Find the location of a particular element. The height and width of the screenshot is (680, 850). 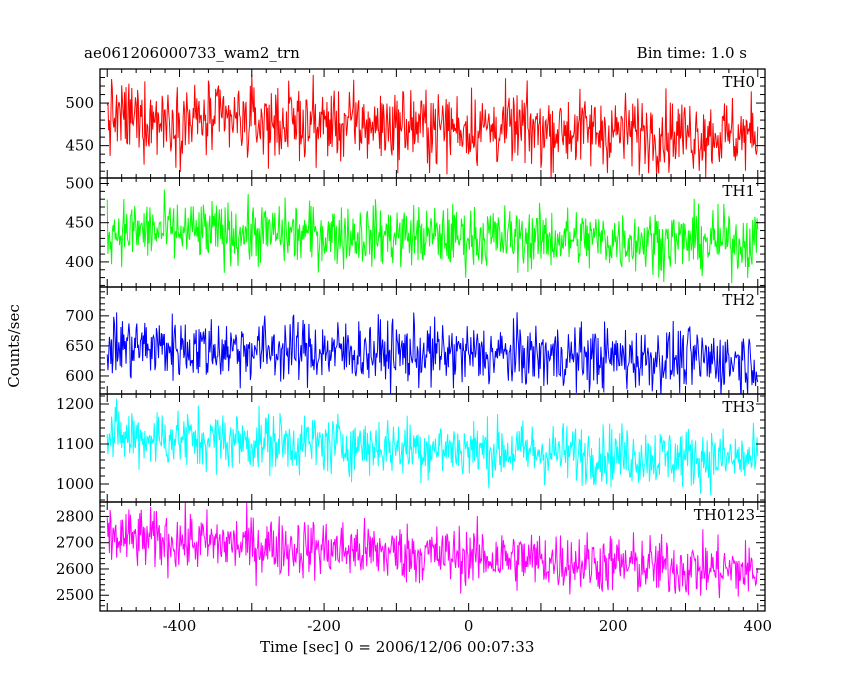

x-tick-label: -200 is located at coordinates (324, 626).